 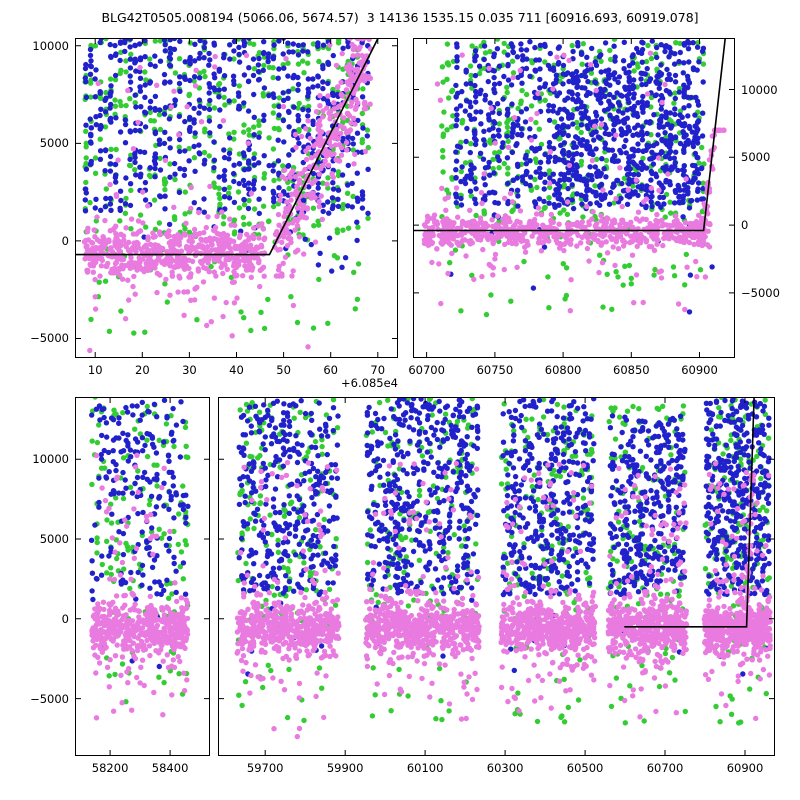 I want to click on x-tick-label: 40, so click(x=236, y=370).